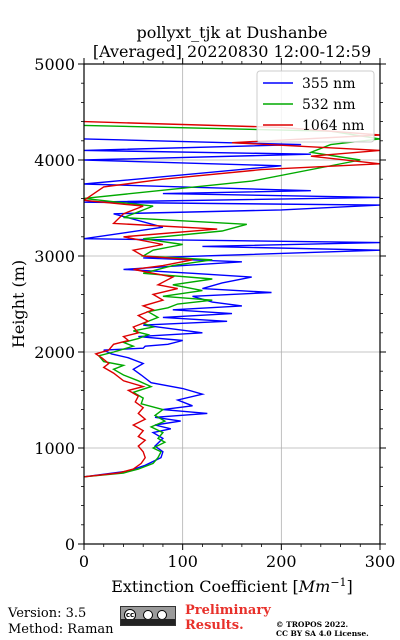  Describe the element at coordinates (338, 582) in the screenshot. I see `x-axis-label-exponent: −1` at that location.